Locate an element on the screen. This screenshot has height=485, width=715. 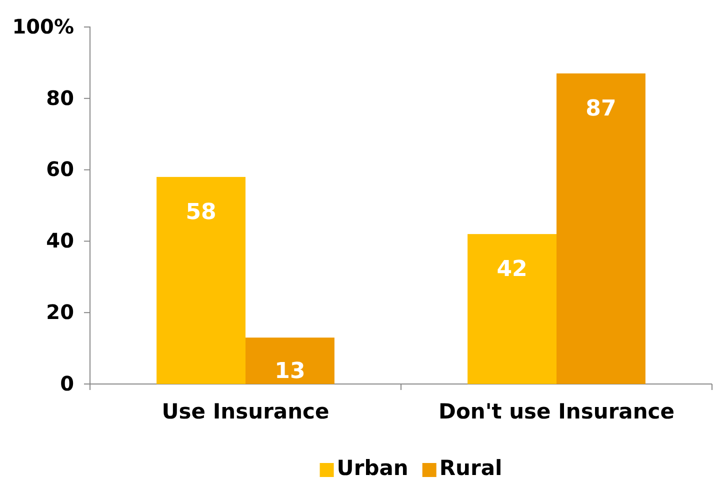
y-tick-label: 0 is located at coordinates (67, 383).